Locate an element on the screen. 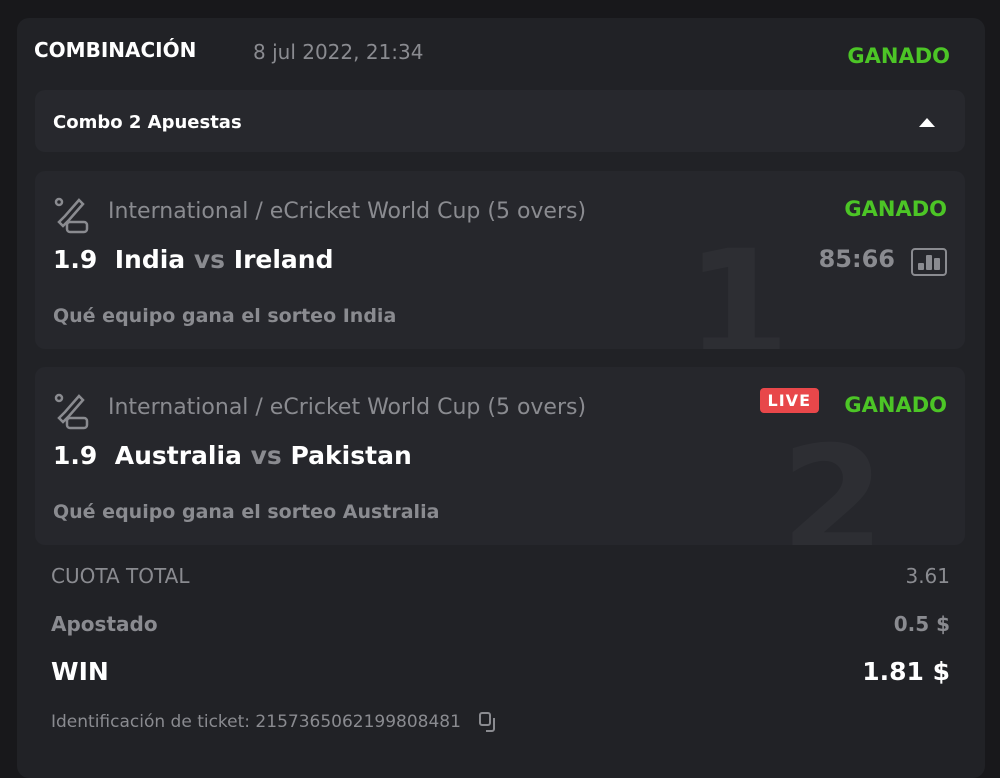 This screenshot has width=1000, height=778. match-score: 85:66 is located at coordinates (856, 259).